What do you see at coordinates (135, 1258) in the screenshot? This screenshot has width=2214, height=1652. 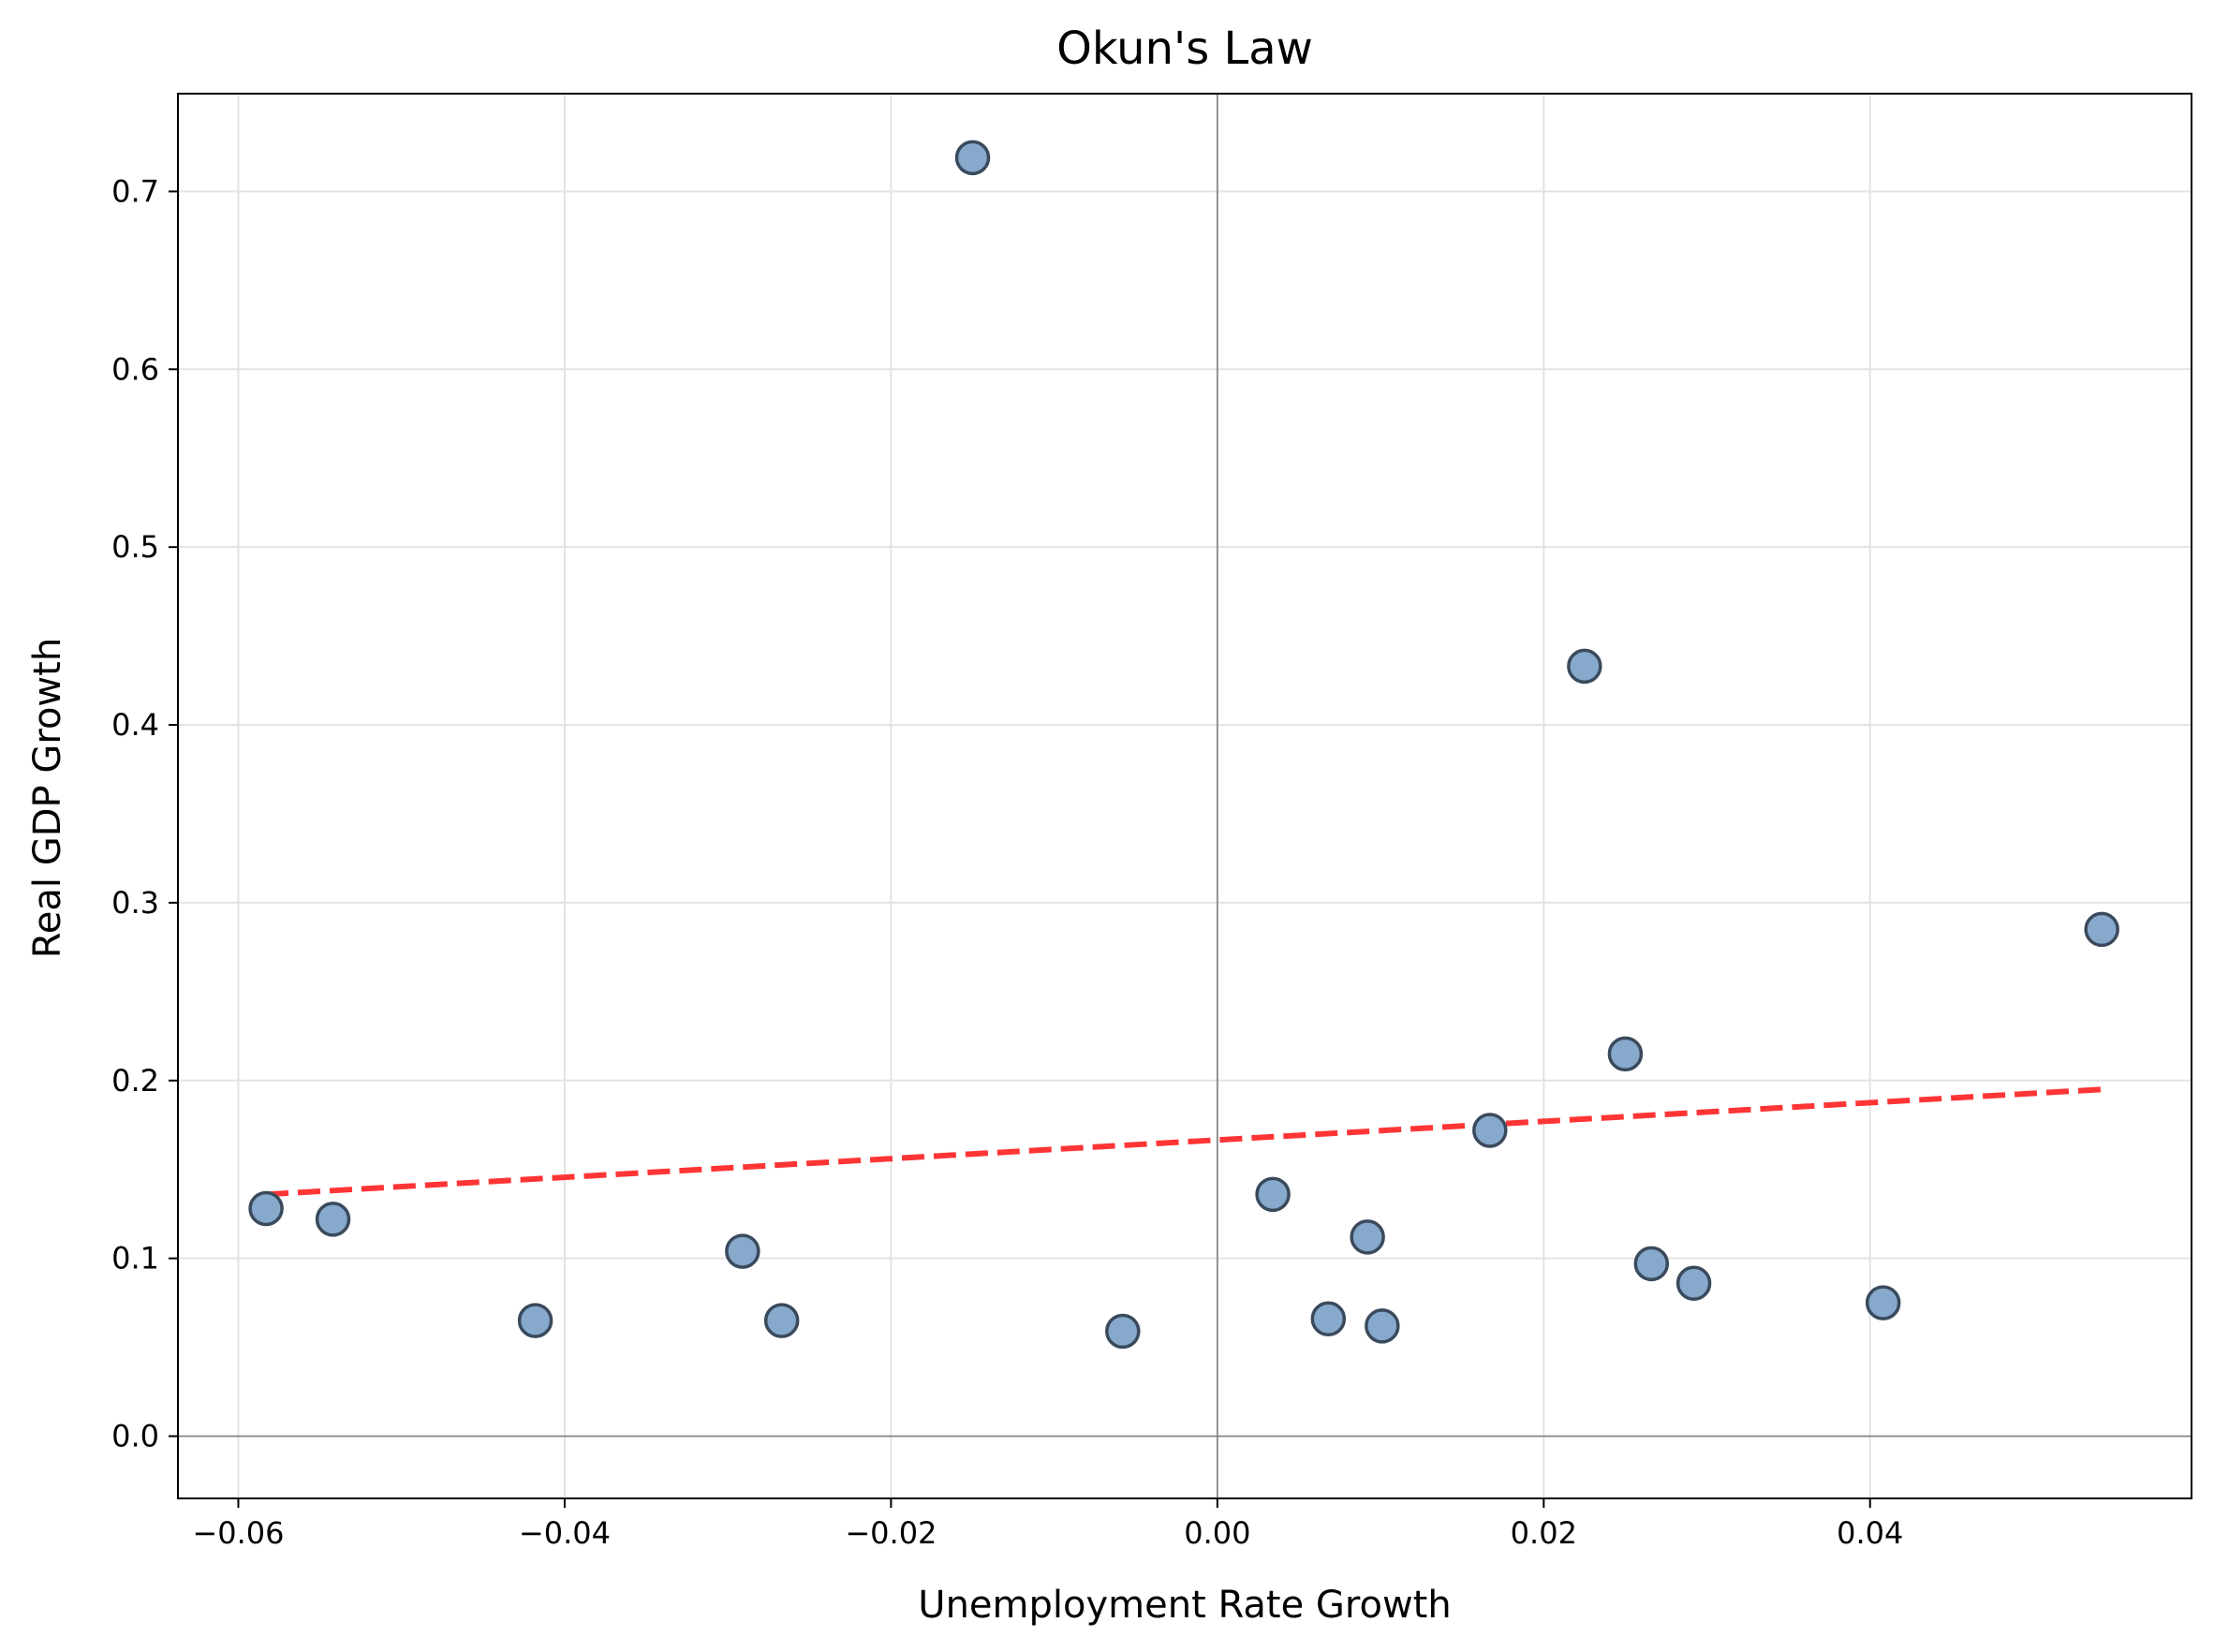 I see `y-tick-label: 0.1` at bounding box center [135, 1258].